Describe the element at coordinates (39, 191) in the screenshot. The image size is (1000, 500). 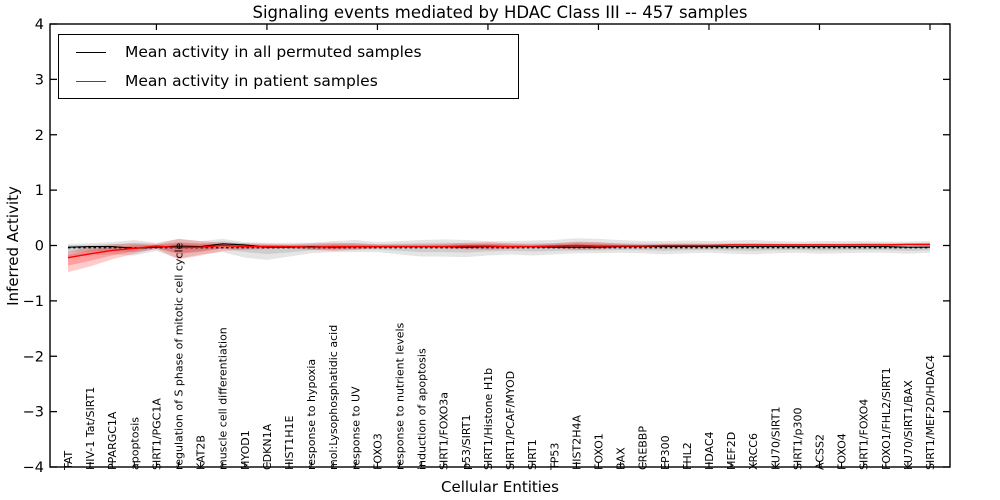
I see `y-tick-label: 1` at that location.